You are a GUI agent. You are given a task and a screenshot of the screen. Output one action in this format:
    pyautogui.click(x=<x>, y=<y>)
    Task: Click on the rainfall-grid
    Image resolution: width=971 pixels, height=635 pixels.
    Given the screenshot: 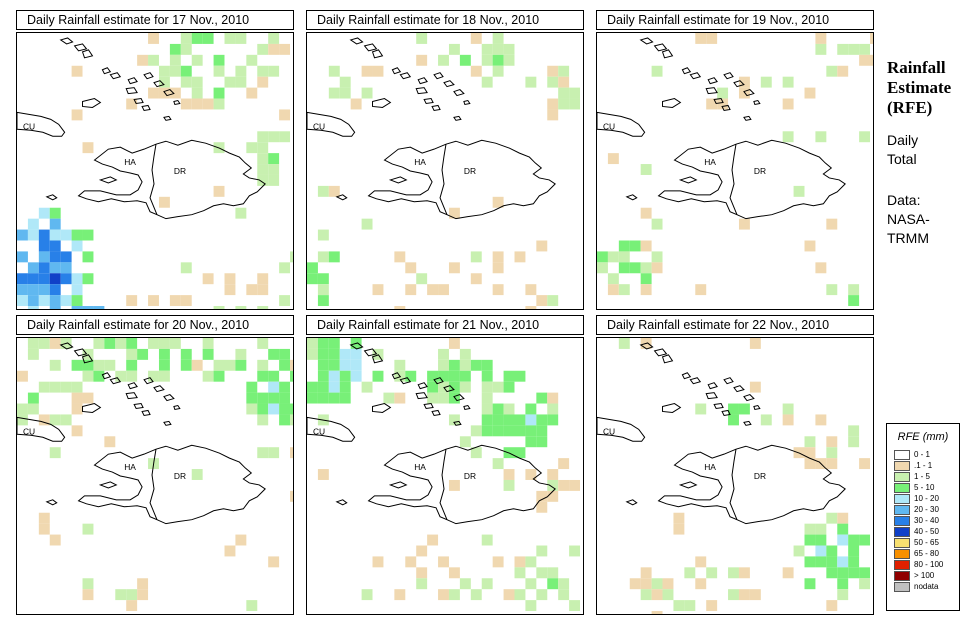 What is the action you would take?
    pyautogui.click(x=155, y=171)
    